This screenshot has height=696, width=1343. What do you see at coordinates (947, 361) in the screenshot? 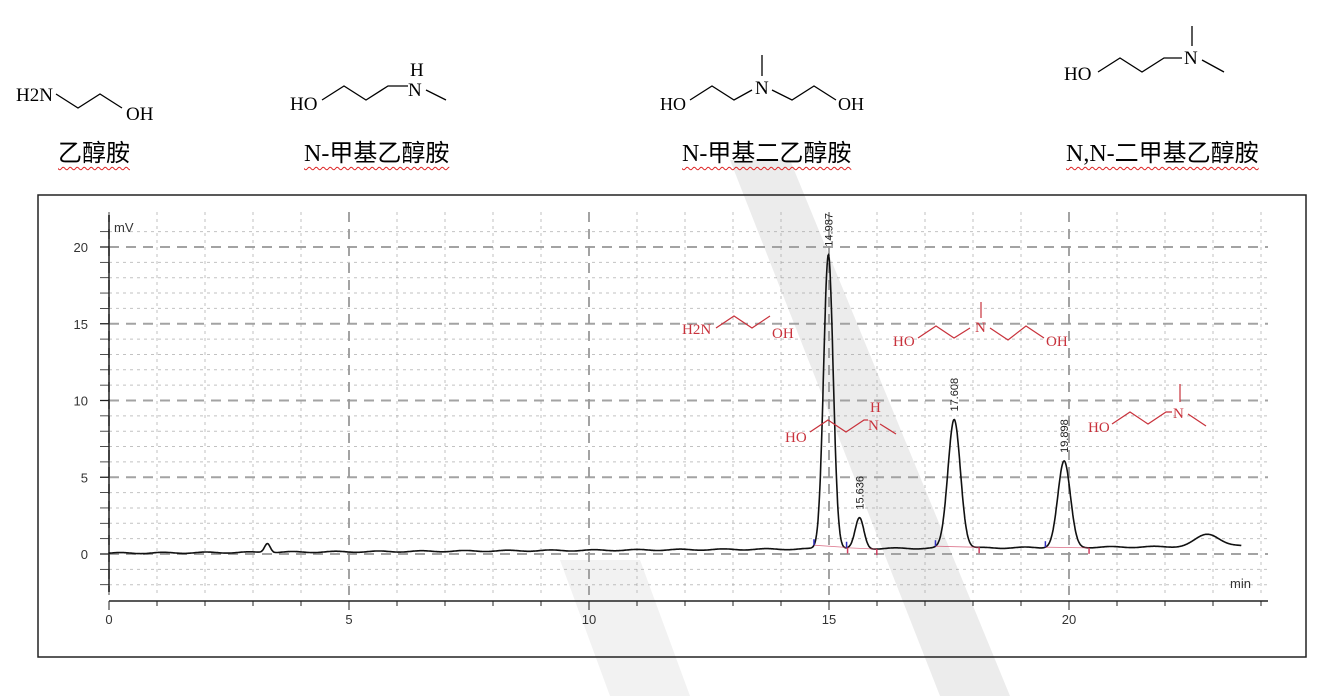
I see `peak-labels: 14.987 15.636 17.608 19.898` at bounding box center [947, 361].